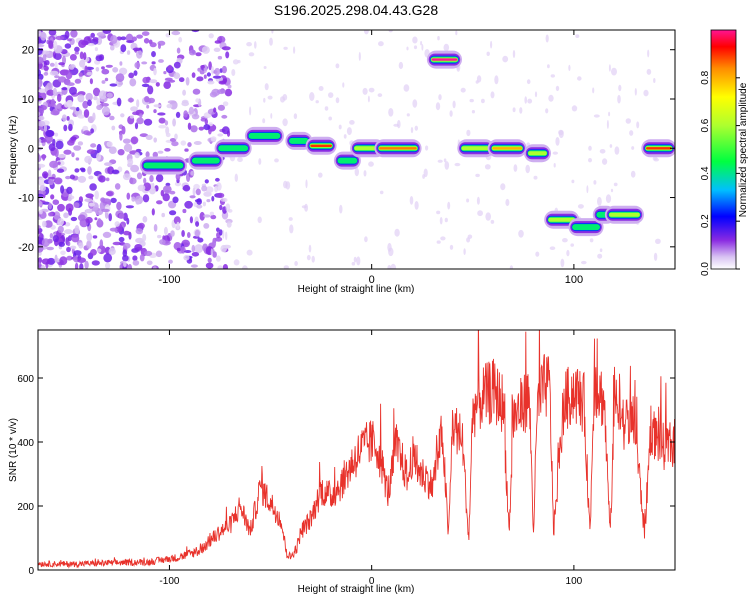 This screenshot has width=750, height=600. I want to click on x-tick-label: 100, so click(574, 280).